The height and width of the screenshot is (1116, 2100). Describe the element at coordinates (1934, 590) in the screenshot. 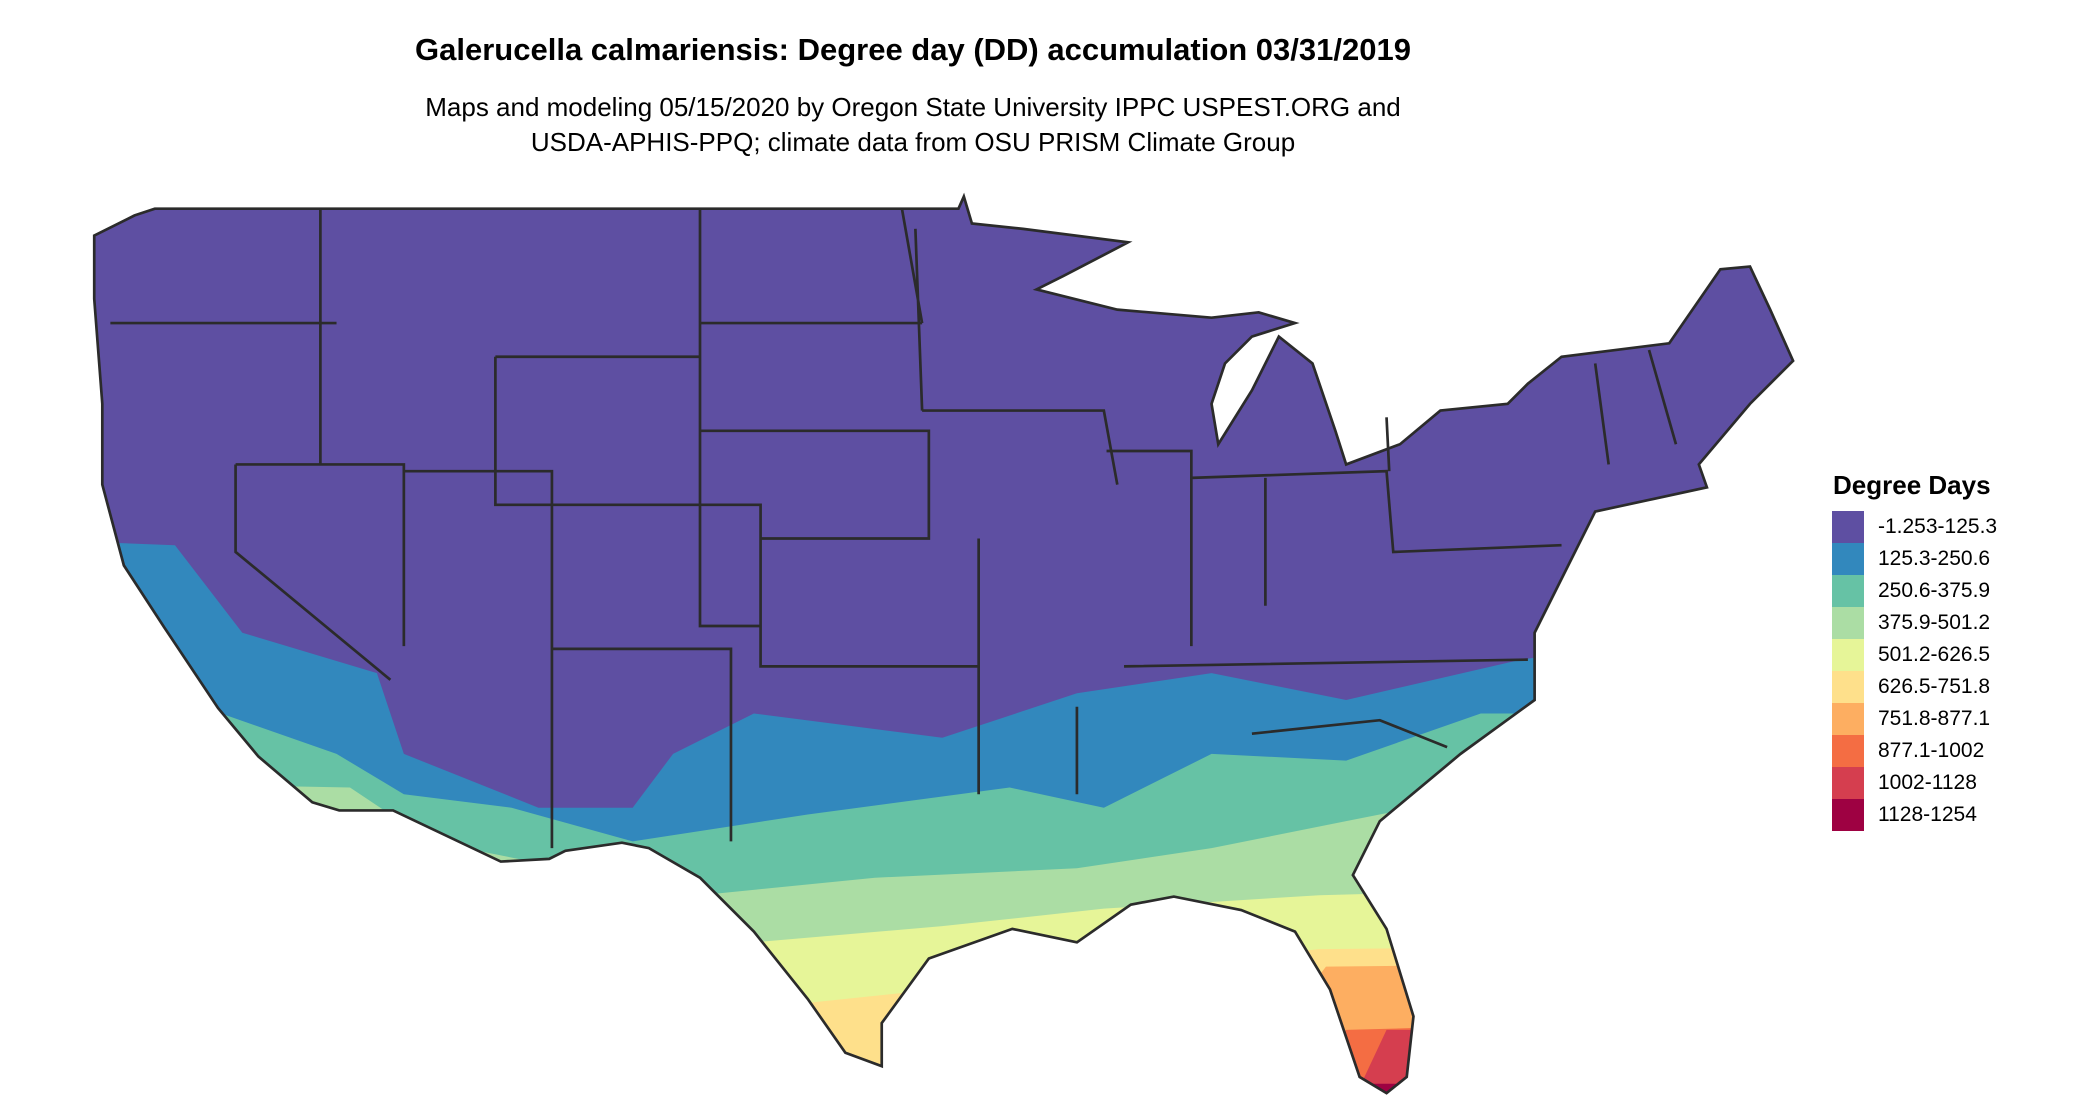

I see `legend-label: 250.6-375.9` at that location.